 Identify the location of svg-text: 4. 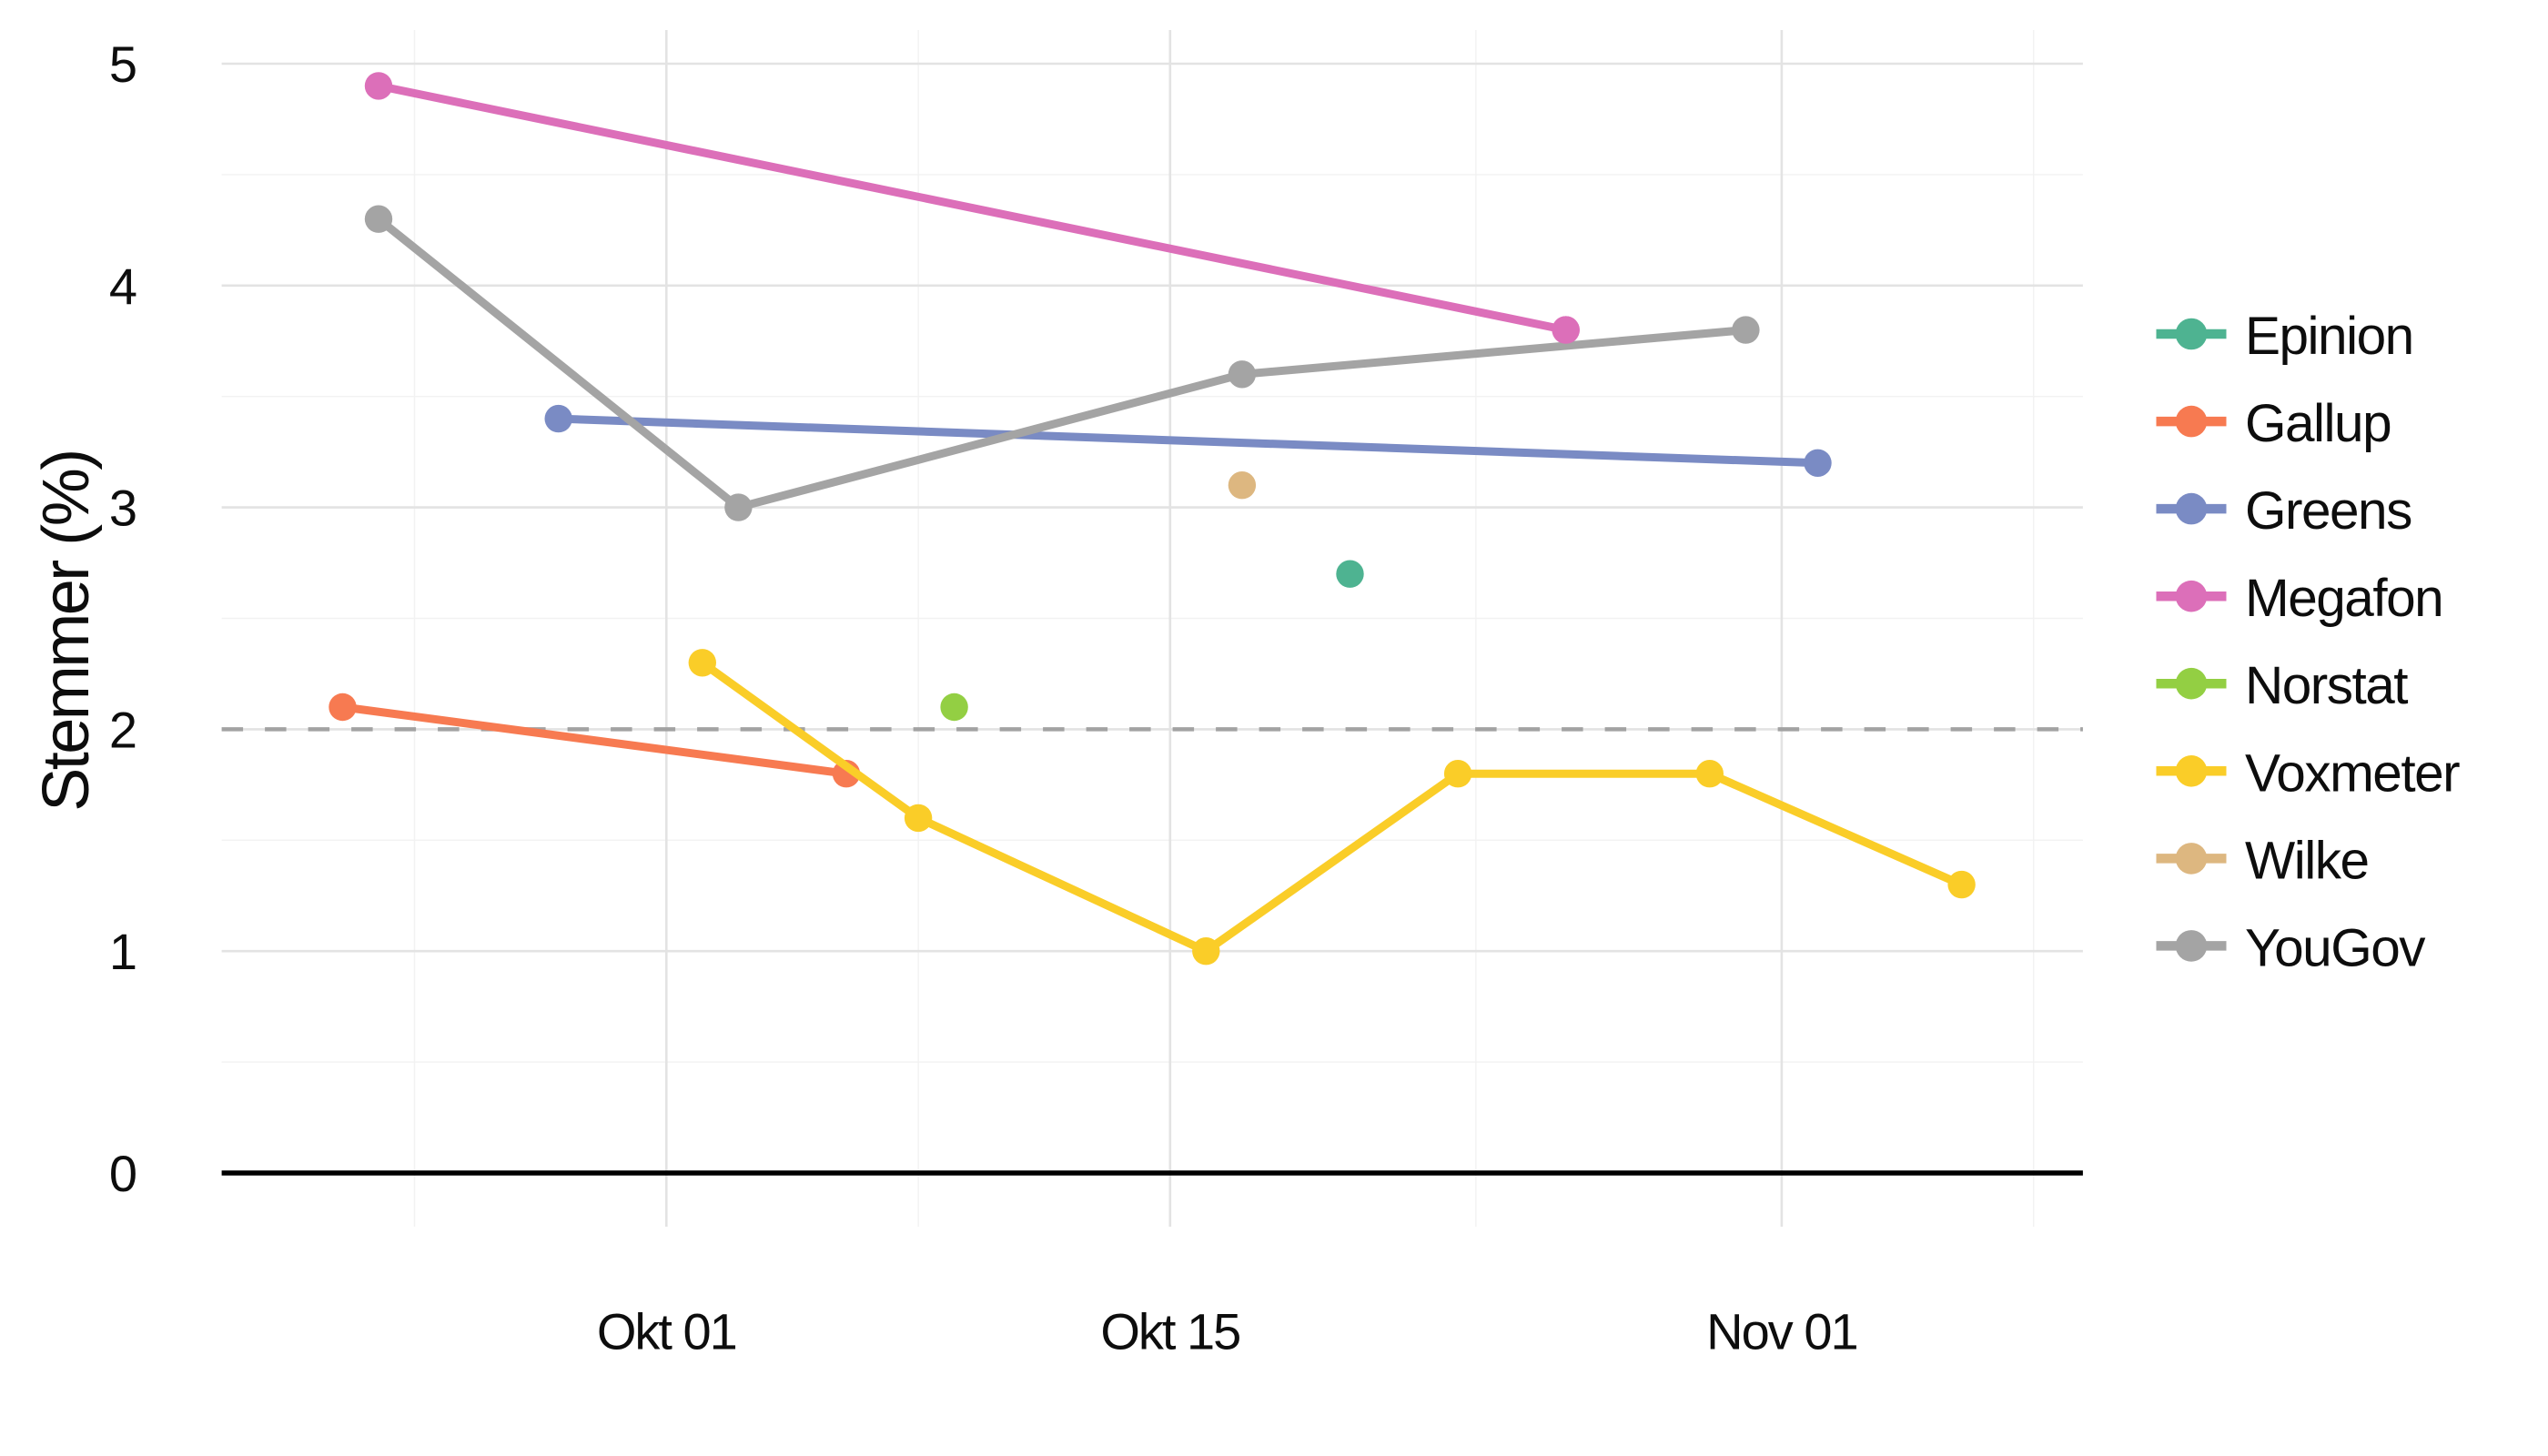
(123, 286).